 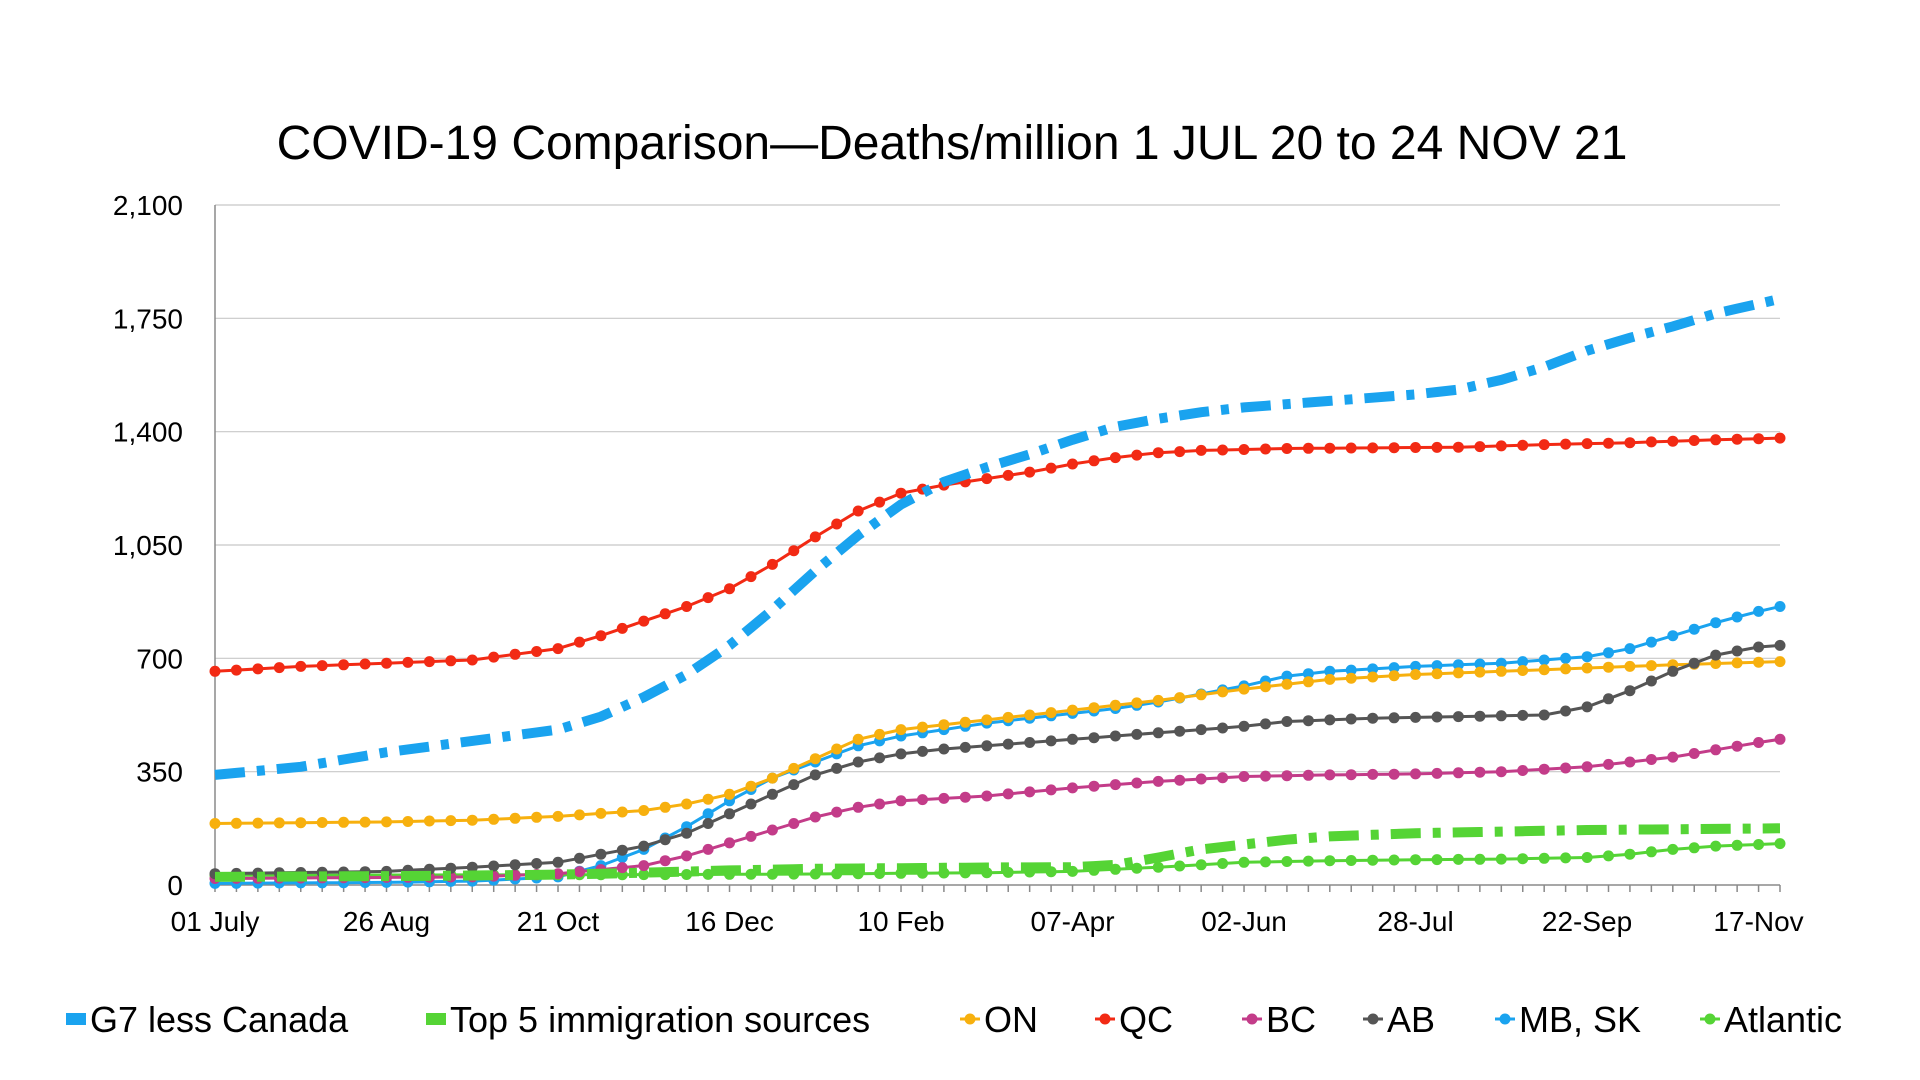 What do you see at coordinates (386, 921) in the screenshot?
I see `x-tick-label: 26 Aug` at bounding box center [386, 921].